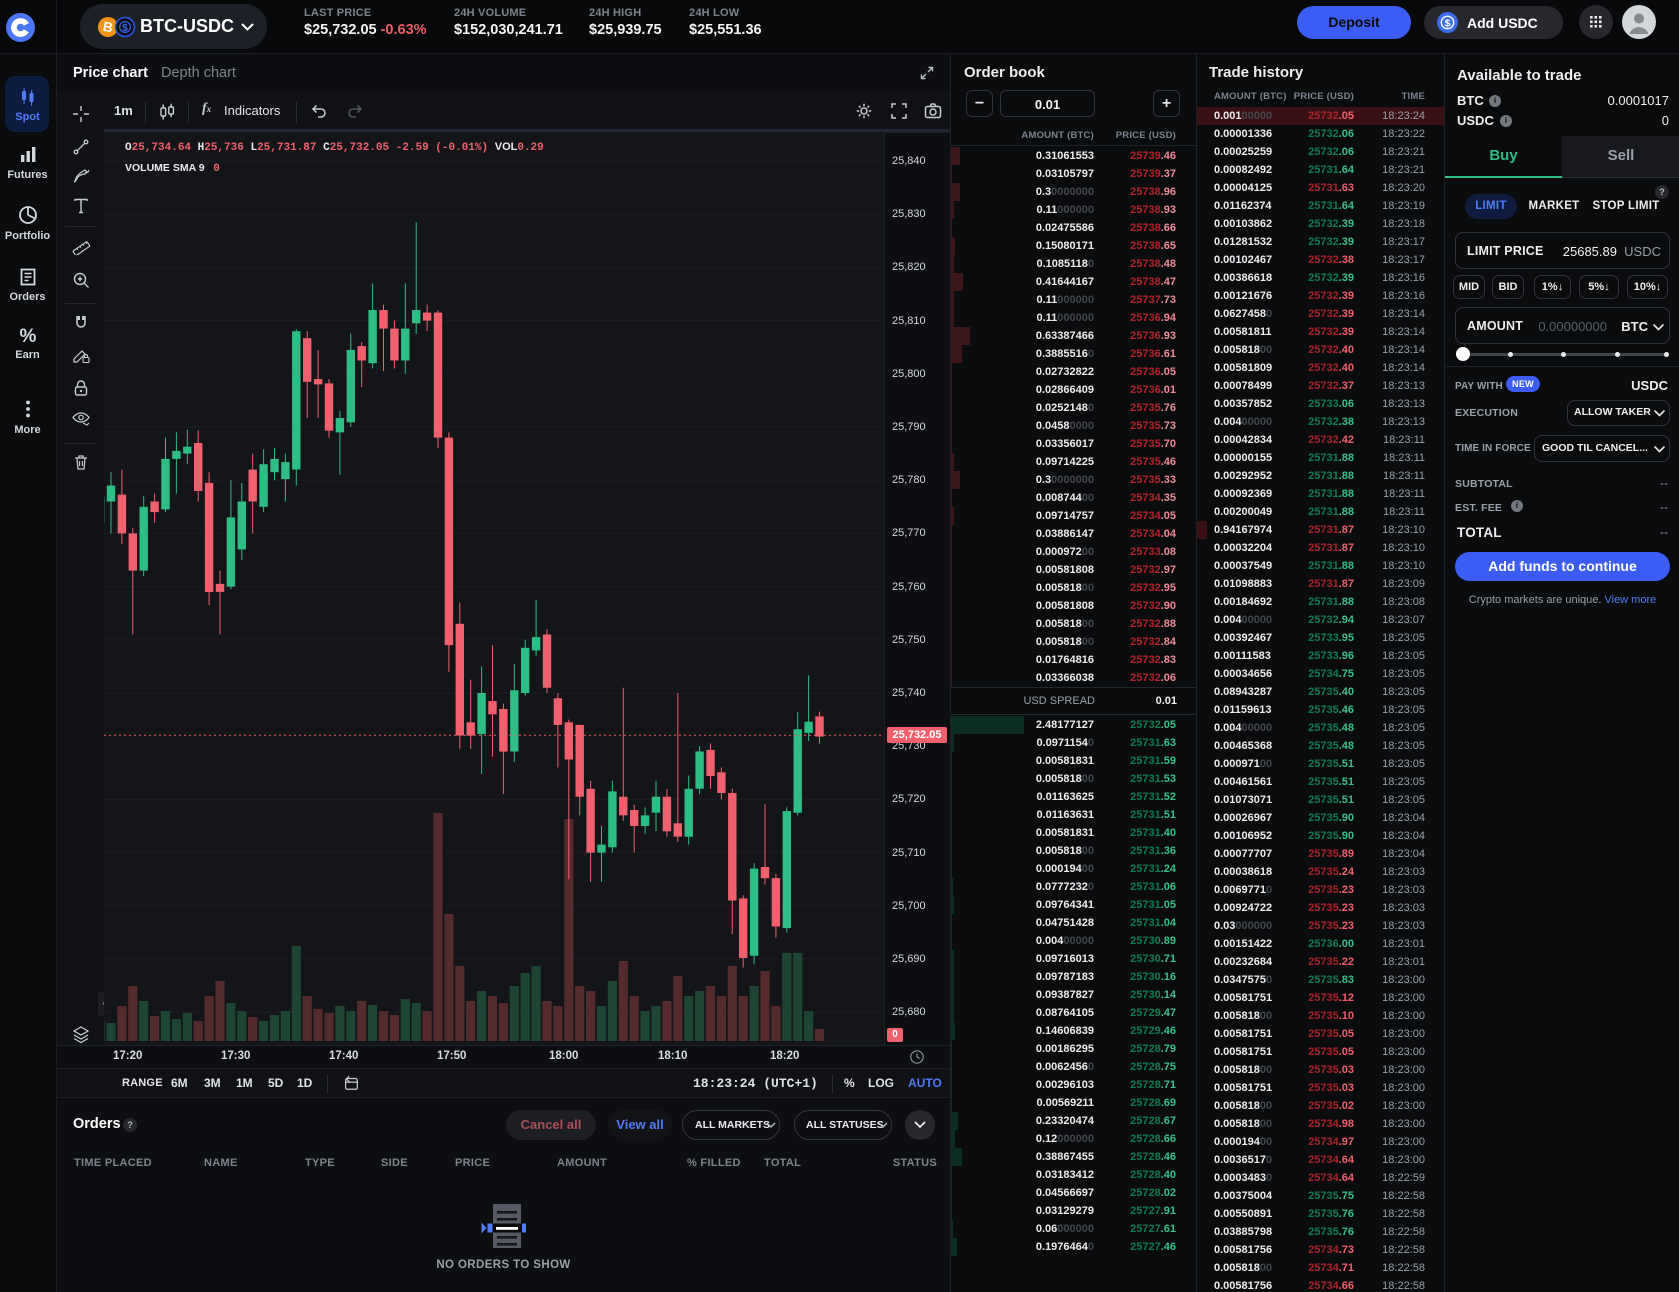 This screenshot has height=1292, width=1679. I want to click on svg-text: B, so click(108, 27).